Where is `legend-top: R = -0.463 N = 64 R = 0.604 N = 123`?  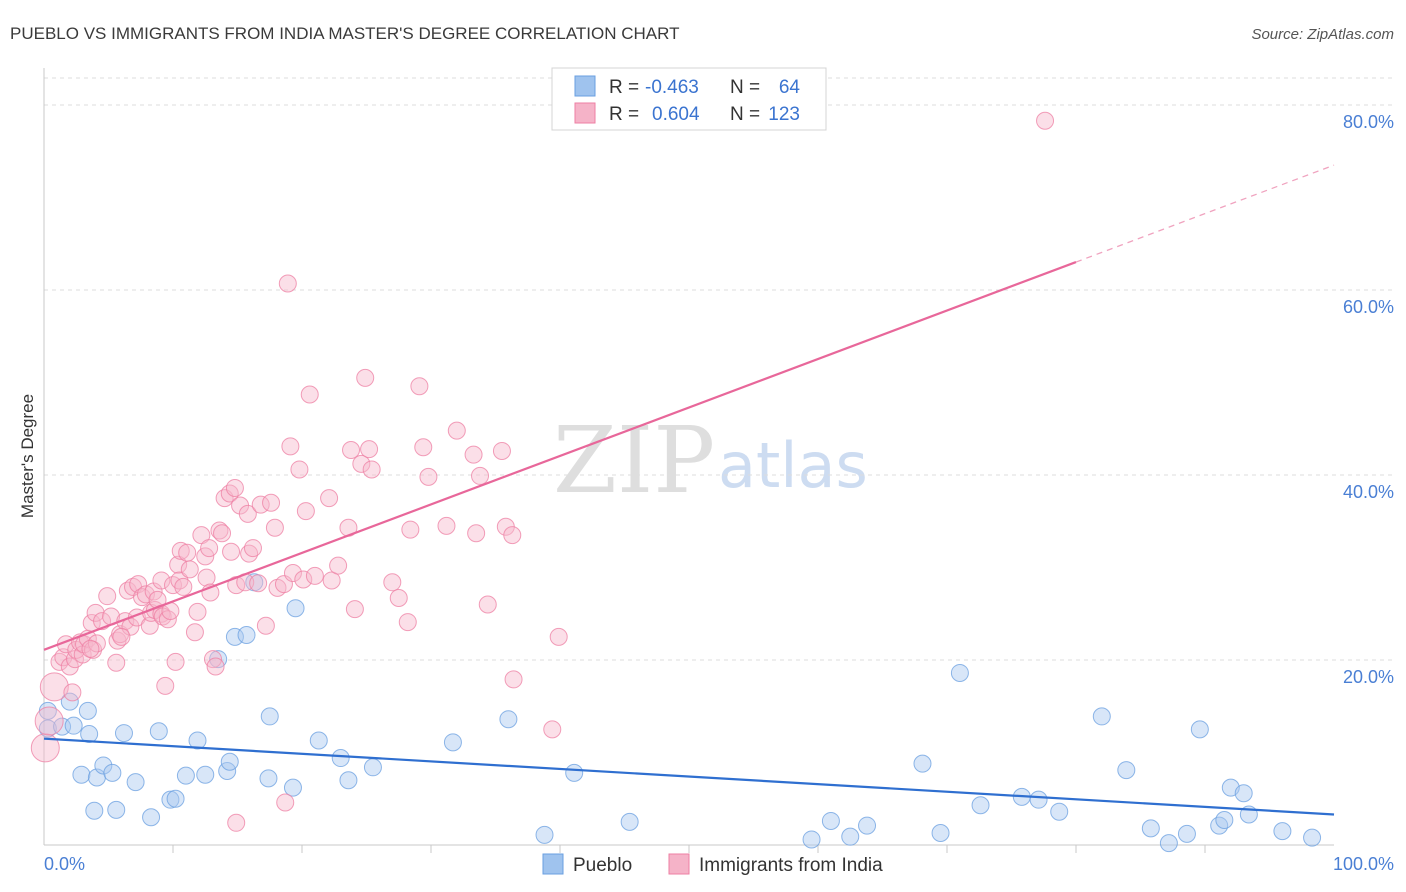
legend-top: R = -0.463 N = 64 R = 0.604 N = 123 is located at coordinates (689, 99).